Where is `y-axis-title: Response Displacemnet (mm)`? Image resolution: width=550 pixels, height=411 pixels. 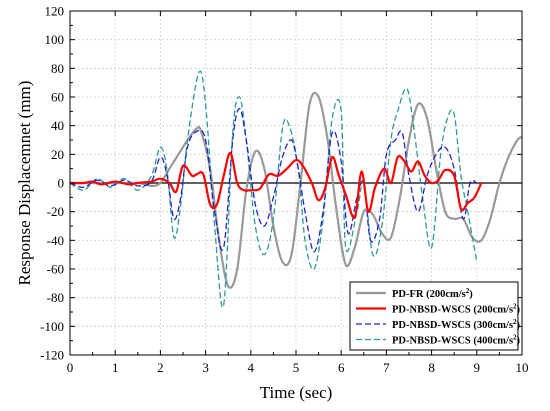 y-axis-title: Response Displacemnet (mm) is located at coordinates (24, 183).